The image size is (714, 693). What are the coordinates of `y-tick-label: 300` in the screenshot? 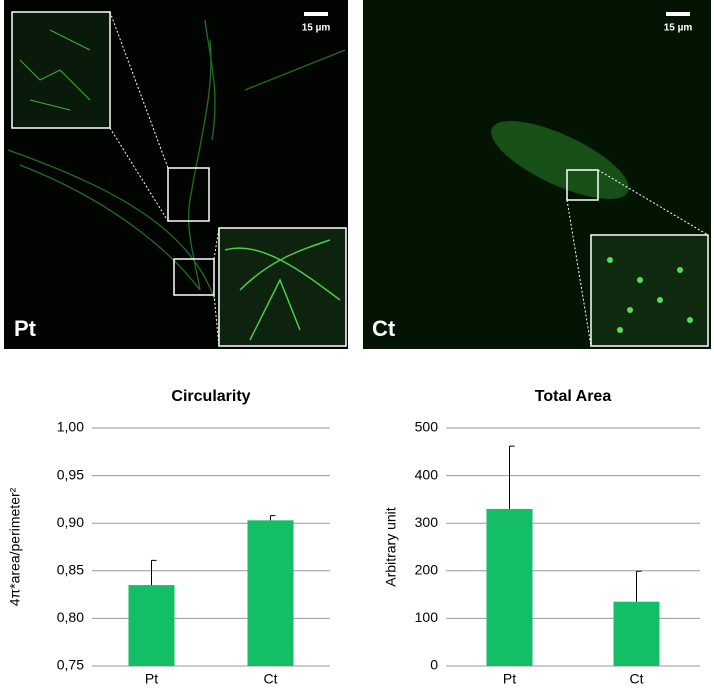 It's located at (427, 522).